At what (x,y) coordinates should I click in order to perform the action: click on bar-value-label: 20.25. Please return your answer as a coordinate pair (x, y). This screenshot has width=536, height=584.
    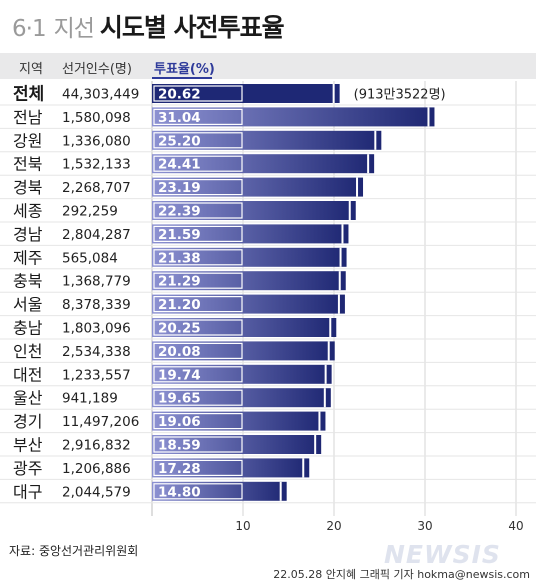
    Looking at the image, I should click on (179, 329).